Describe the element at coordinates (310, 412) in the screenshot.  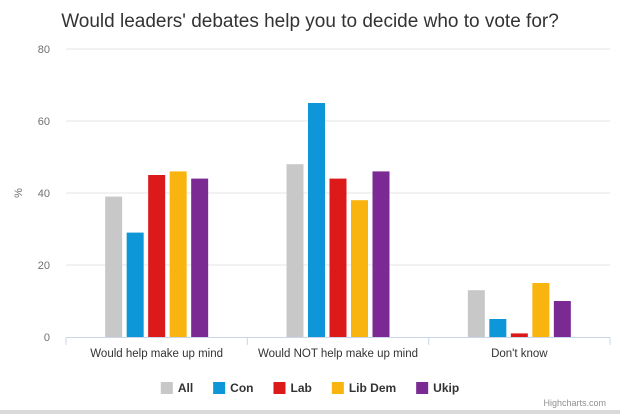
I see `bottom-rule` at that location.